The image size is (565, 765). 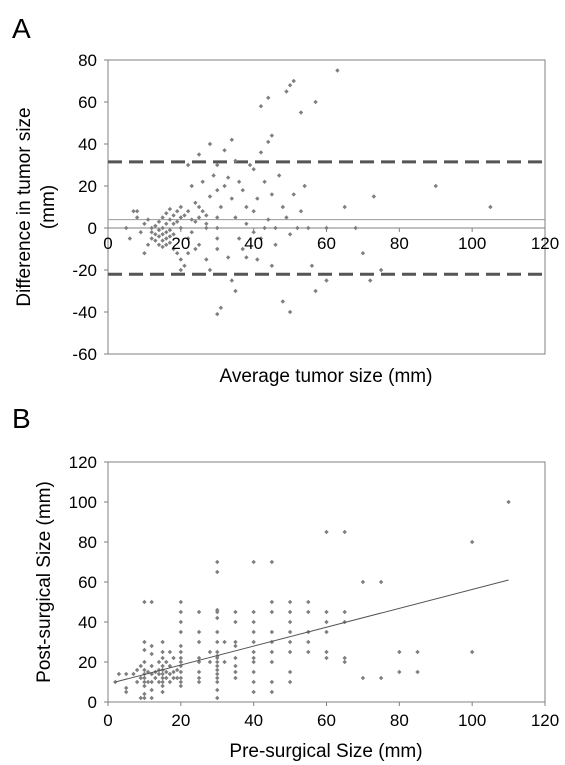 What do you see at coordinates (399, 720) in the screenshot?
I see `panel-b-x-tick-label: 80` at bounding box center [399, 720].